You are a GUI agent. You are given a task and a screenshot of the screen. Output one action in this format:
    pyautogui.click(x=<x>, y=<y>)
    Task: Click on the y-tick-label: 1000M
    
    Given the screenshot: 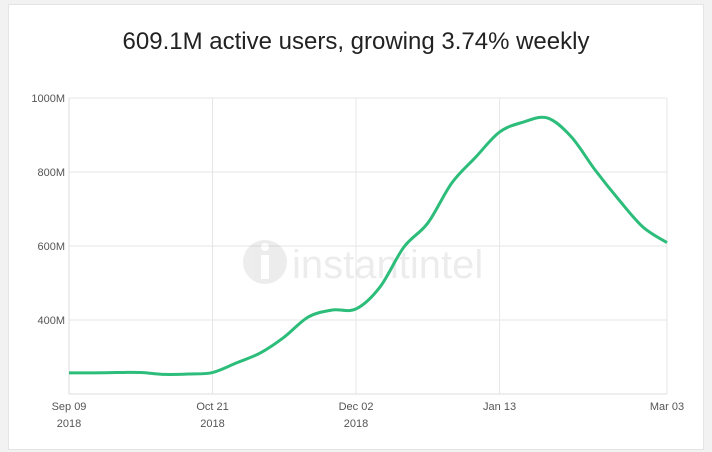 What is the action you would take?
    pyautogui.click(x=48, y=99)
    